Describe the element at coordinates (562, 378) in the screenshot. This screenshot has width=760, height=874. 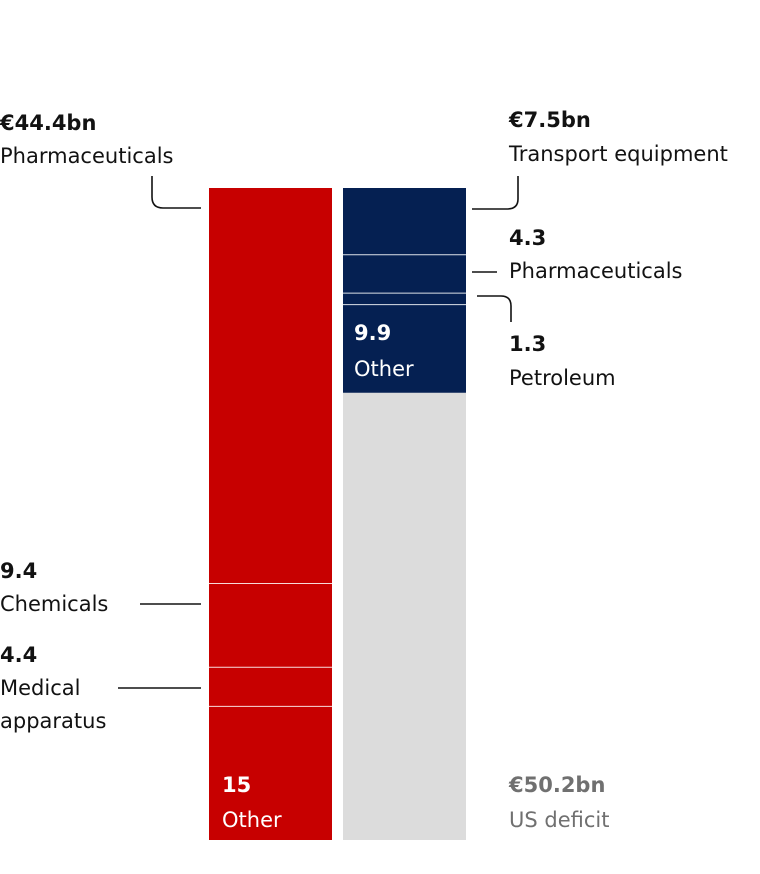
I see `right-petroleum-label: Petroleum` at that location.